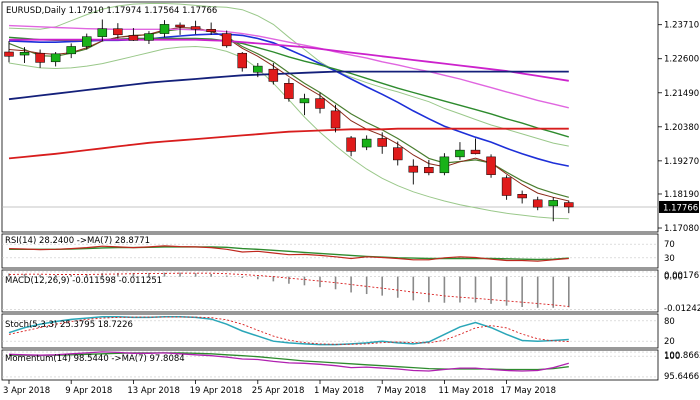 This screenshot has width=700, height=400. I want to click on stoch-k-line, so click(288, 330).